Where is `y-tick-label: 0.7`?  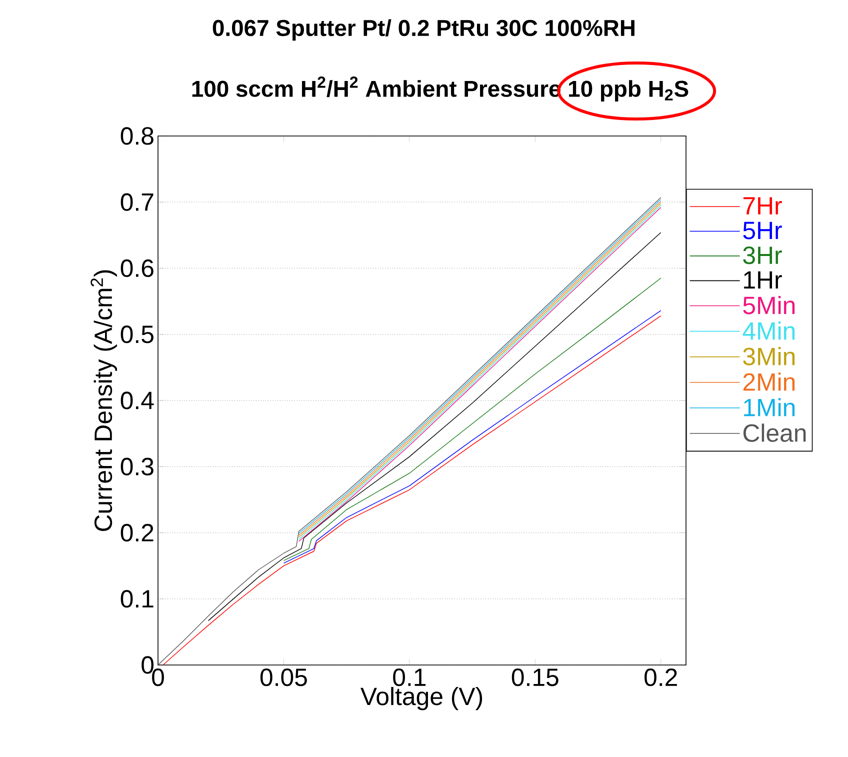
y-tick-label: 0.7 is located at coordinates (137, 202).